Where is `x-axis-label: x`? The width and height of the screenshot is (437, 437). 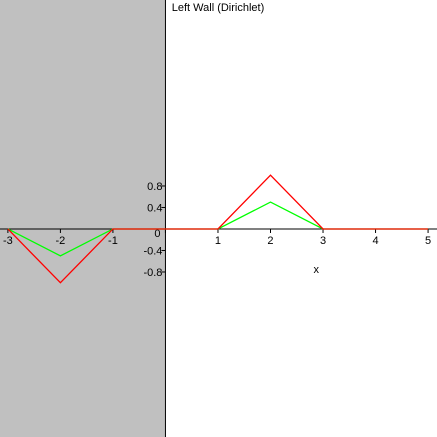 x-axis-label: x is located at coordinates (316, 270).